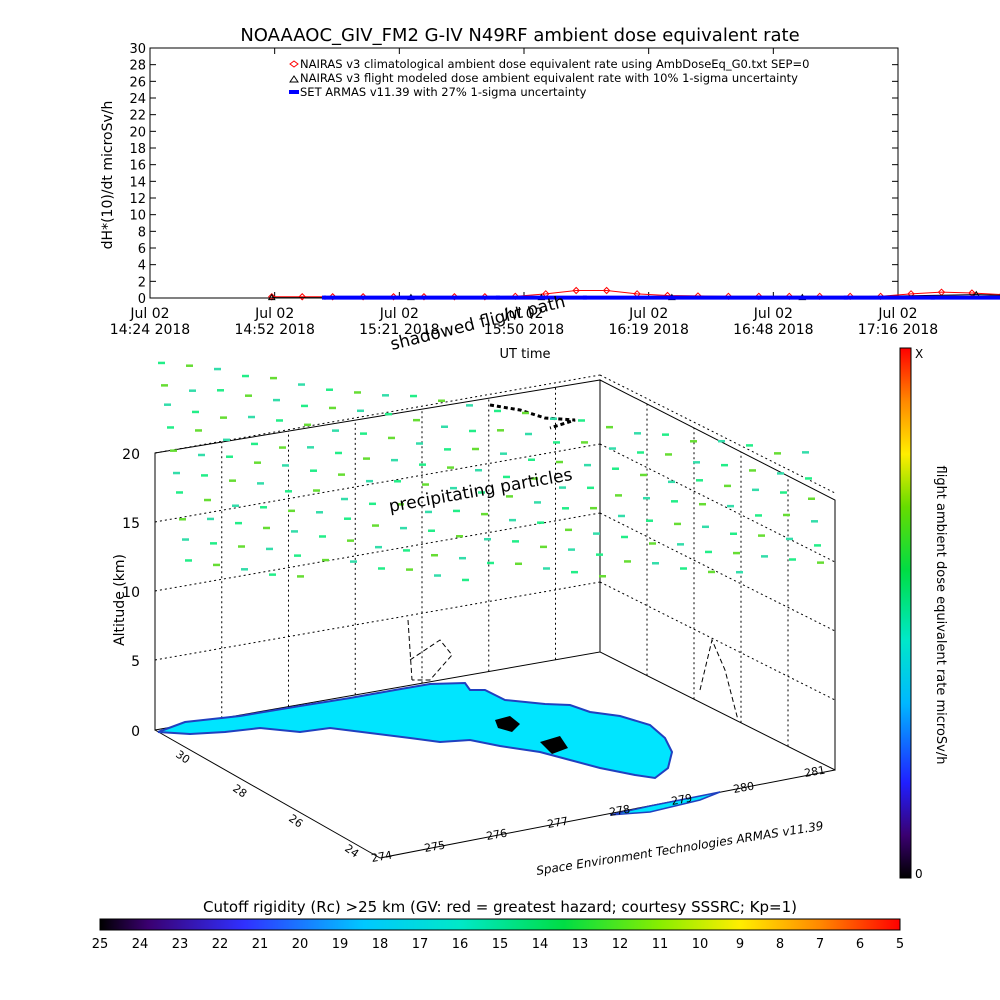  What do you see at coordinates (137, 149) in the screenshot?
I see `y-tick-label: 18` at bounding box center [137, 149].